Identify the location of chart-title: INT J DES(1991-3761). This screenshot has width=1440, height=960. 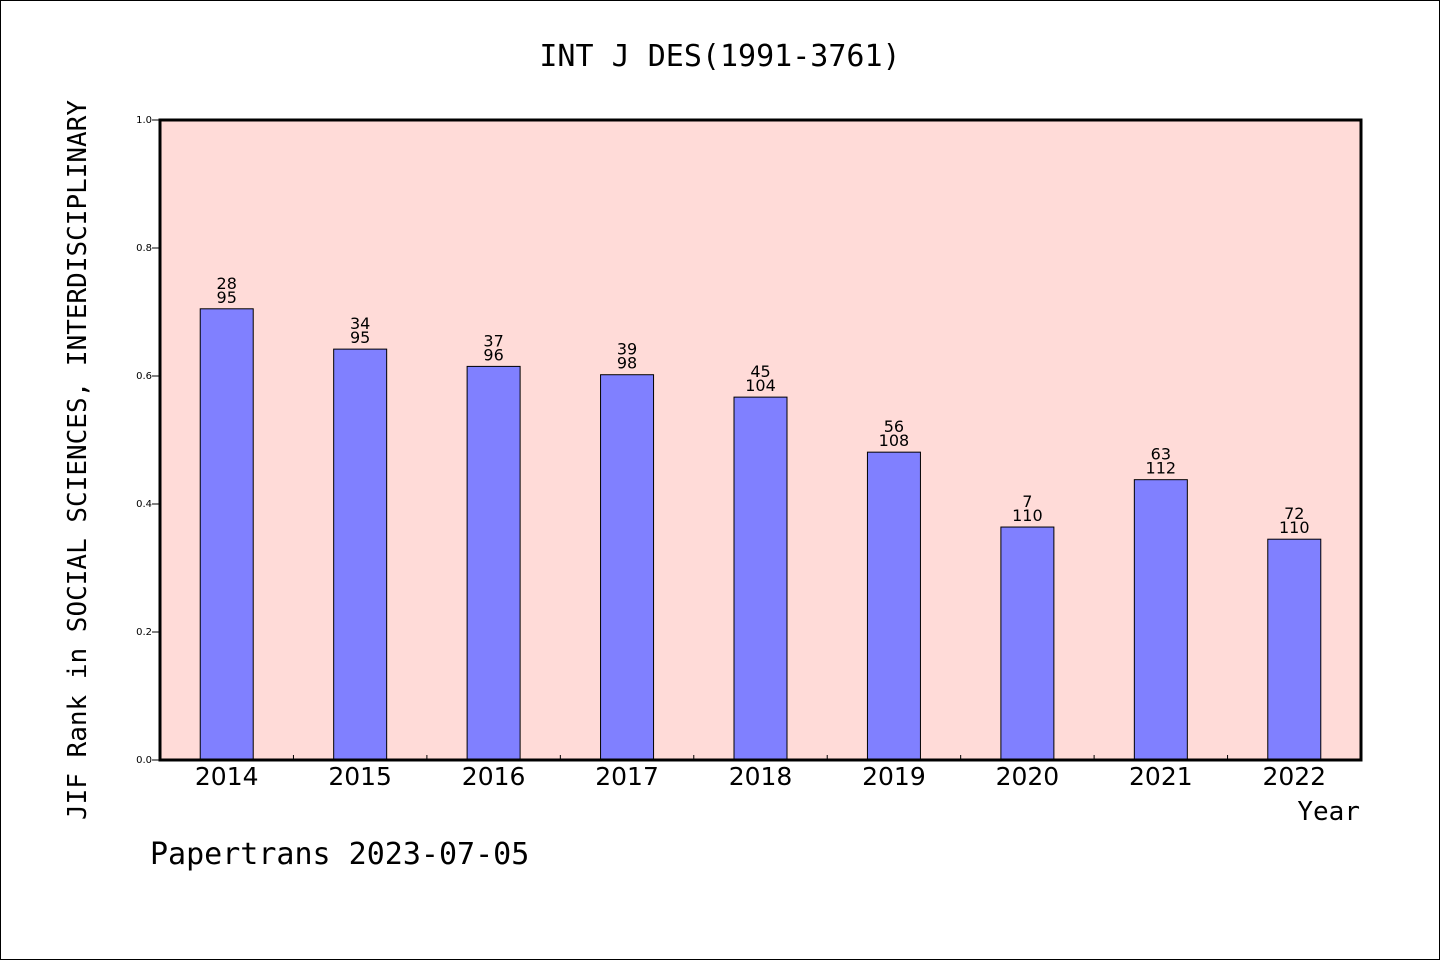
(719, 56).